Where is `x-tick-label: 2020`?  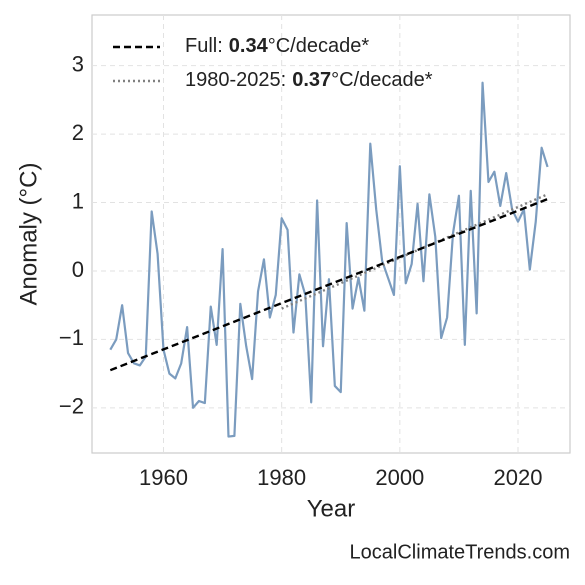
x-tick-label: 2020 is located at coordinates (518, 477).